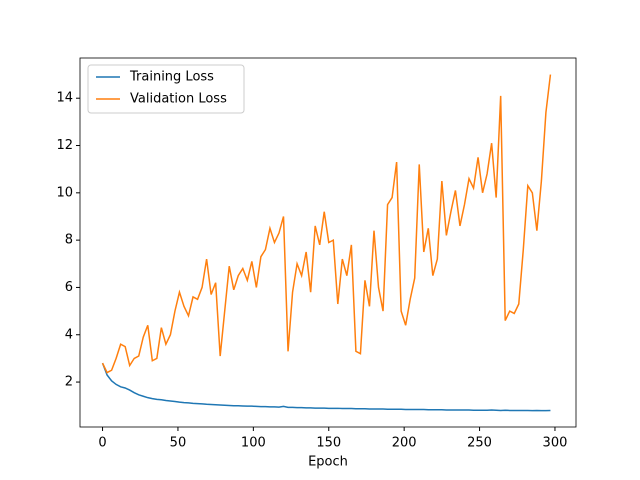 The width and height of the screenshot is (640, 480). What do you see at coordinates (69, 382) in the screenshot?
I see `y-tick-label: 2` at bounding box center [69, 382].